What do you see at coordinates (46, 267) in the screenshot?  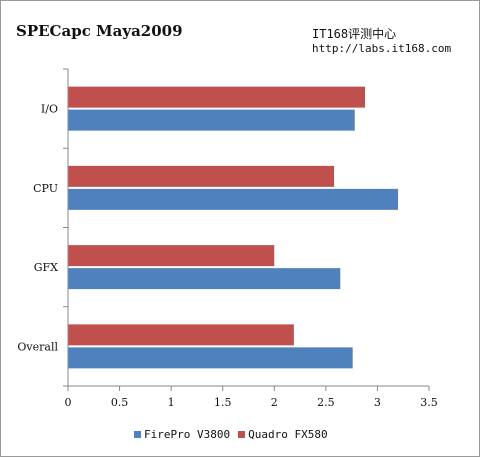 I see `category-label: GFX` at bounding box center [46, 267].